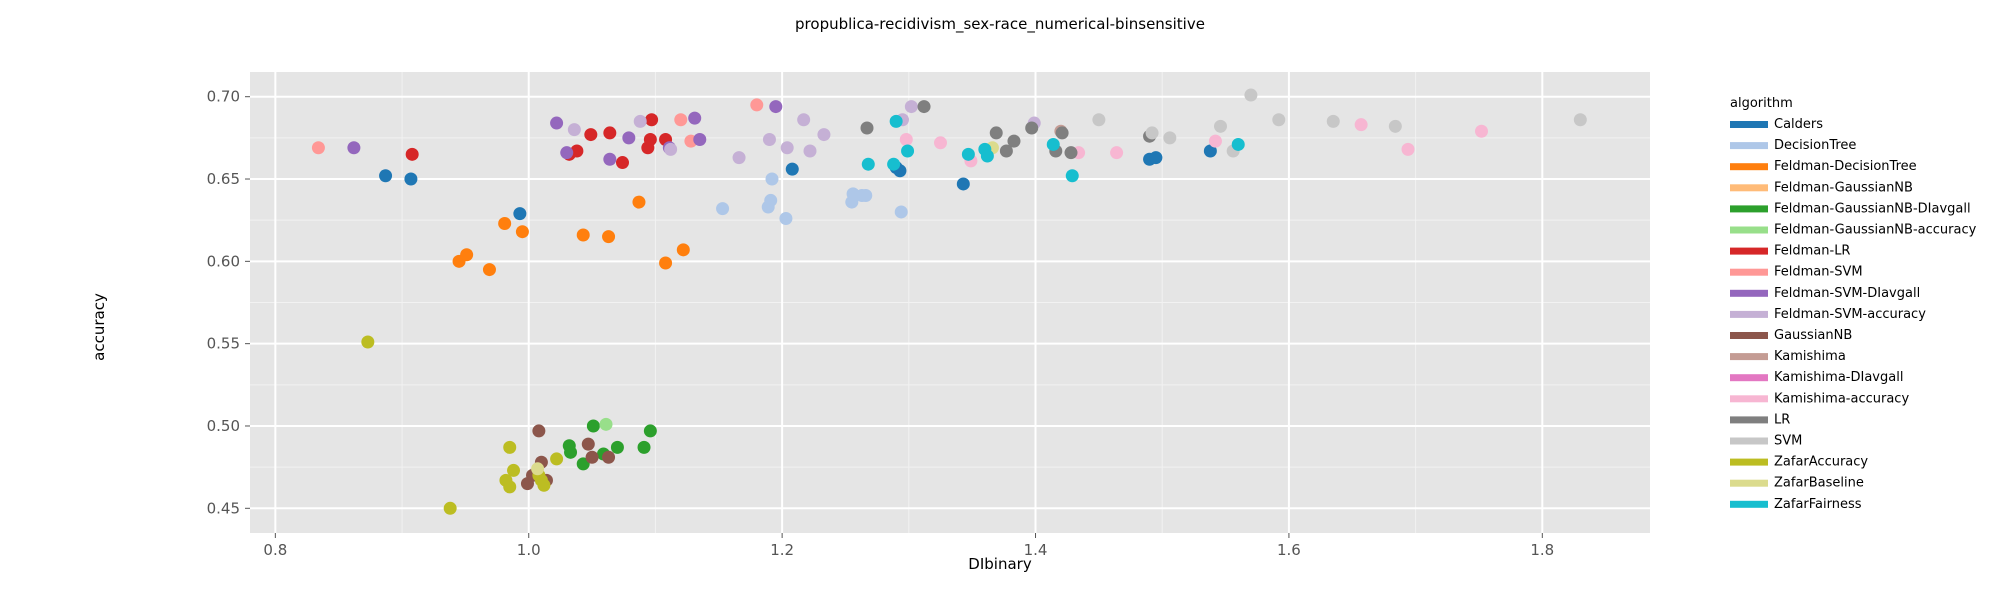 The image size is (2000, 600). What do you see at coordinates (223, 508) in the screenshot?
I see `y-tick-label: 0.45` at bounding box center [223, 508].